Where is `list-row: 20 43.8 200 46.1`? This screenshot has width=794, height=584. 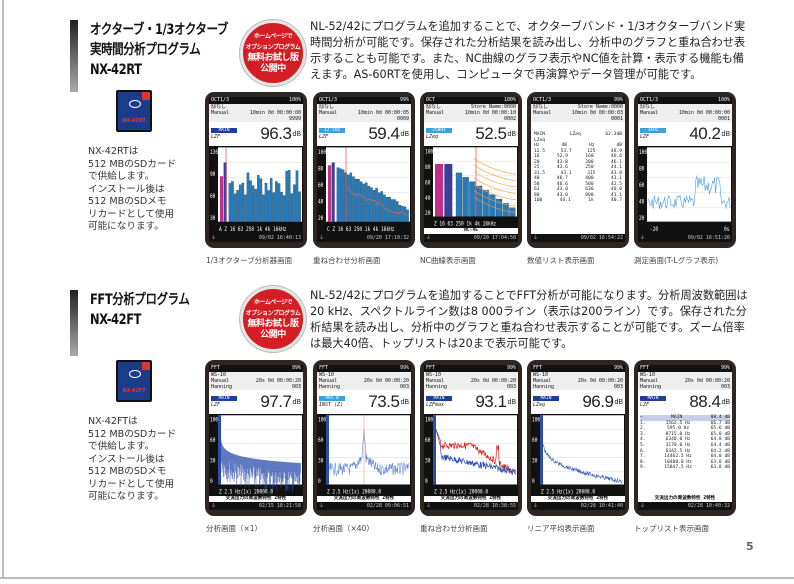
list-row: 20 43.8 200 46.1 is located at coordinates (578, 163).